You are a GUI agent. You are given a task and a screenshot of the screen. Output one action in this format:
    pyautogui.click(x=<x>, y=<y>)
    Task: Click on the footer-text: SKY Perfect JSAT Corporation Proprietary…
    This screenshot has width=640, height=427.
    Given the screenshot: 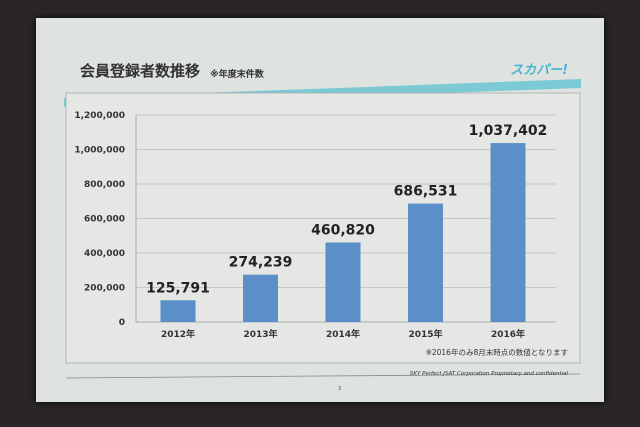 What is the action you would take?
    pyautogui.click(x=489, y=374)
    